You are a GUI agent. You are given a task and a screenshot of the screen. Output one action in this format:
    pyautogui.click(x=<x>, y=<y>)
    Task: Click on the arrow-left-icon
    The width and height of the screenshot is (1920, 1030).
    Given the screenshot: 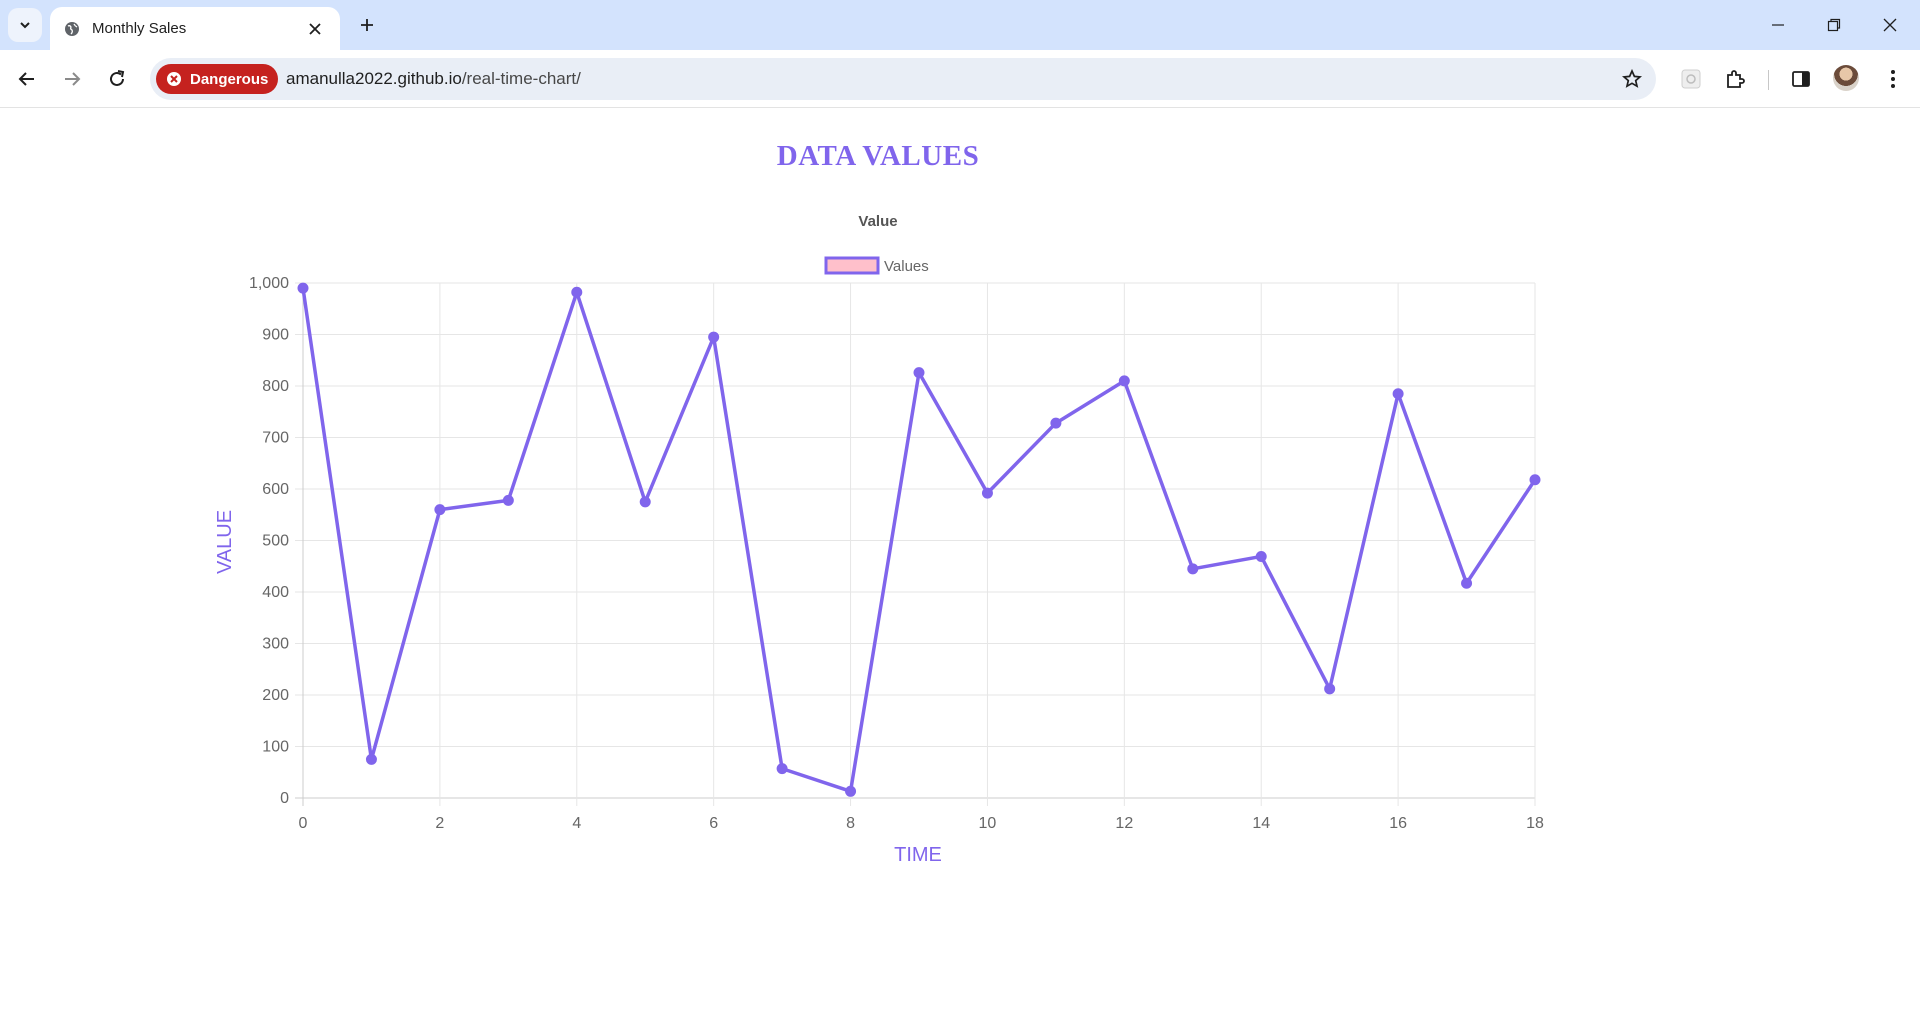 What is the action you would take?
    pyautogui.click(x=26, y=79)
    